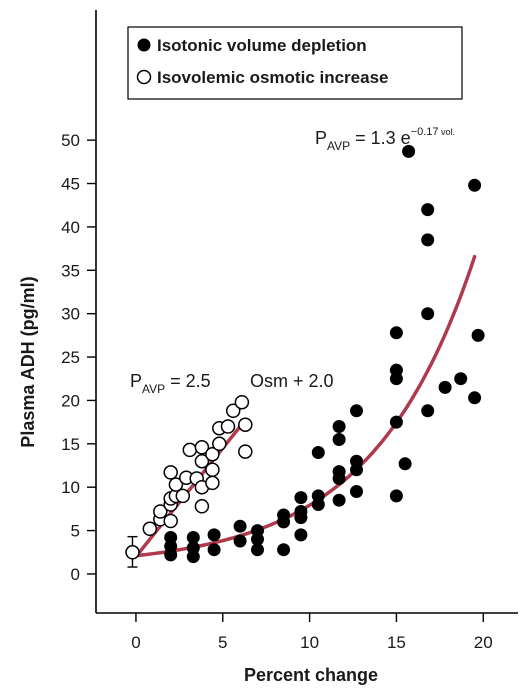 This screenshot has height=694, width=524. I want to click on y-tick-label: 15, so click(70, 444).